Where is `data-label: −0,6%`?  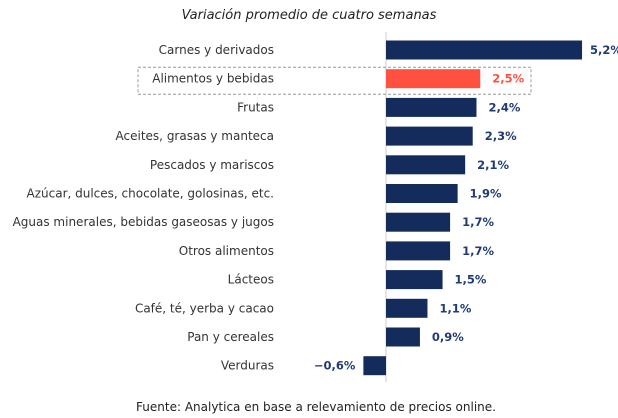 data-label: −0,6% is located at coordinates (335, 366).